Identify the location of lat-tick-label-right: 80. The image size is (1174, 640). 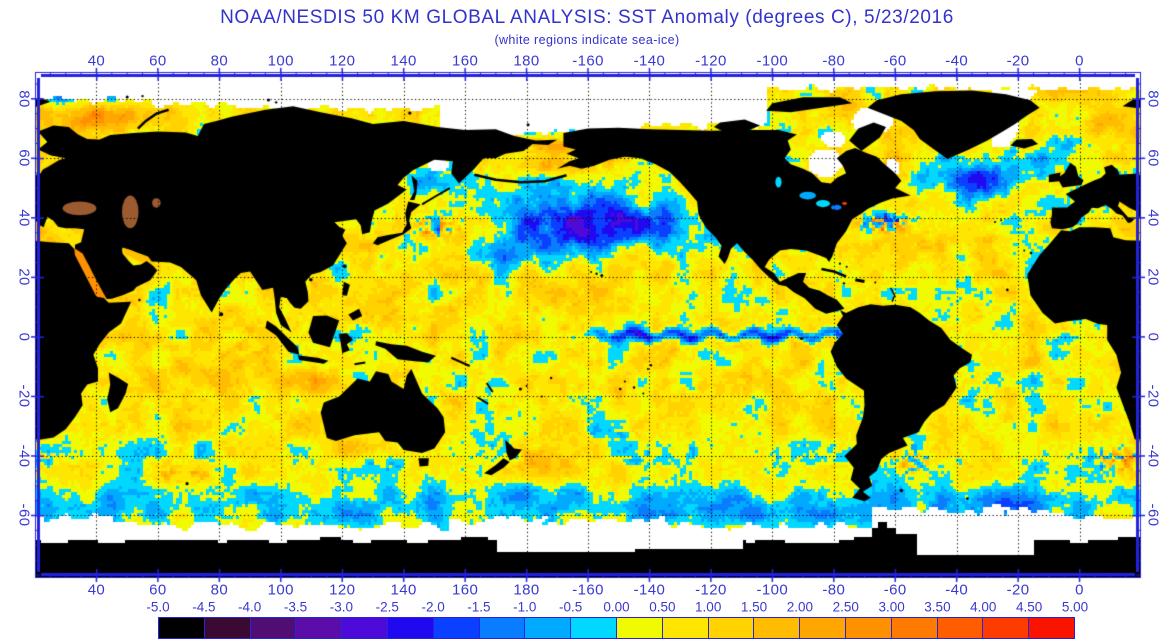
(1153, 99).